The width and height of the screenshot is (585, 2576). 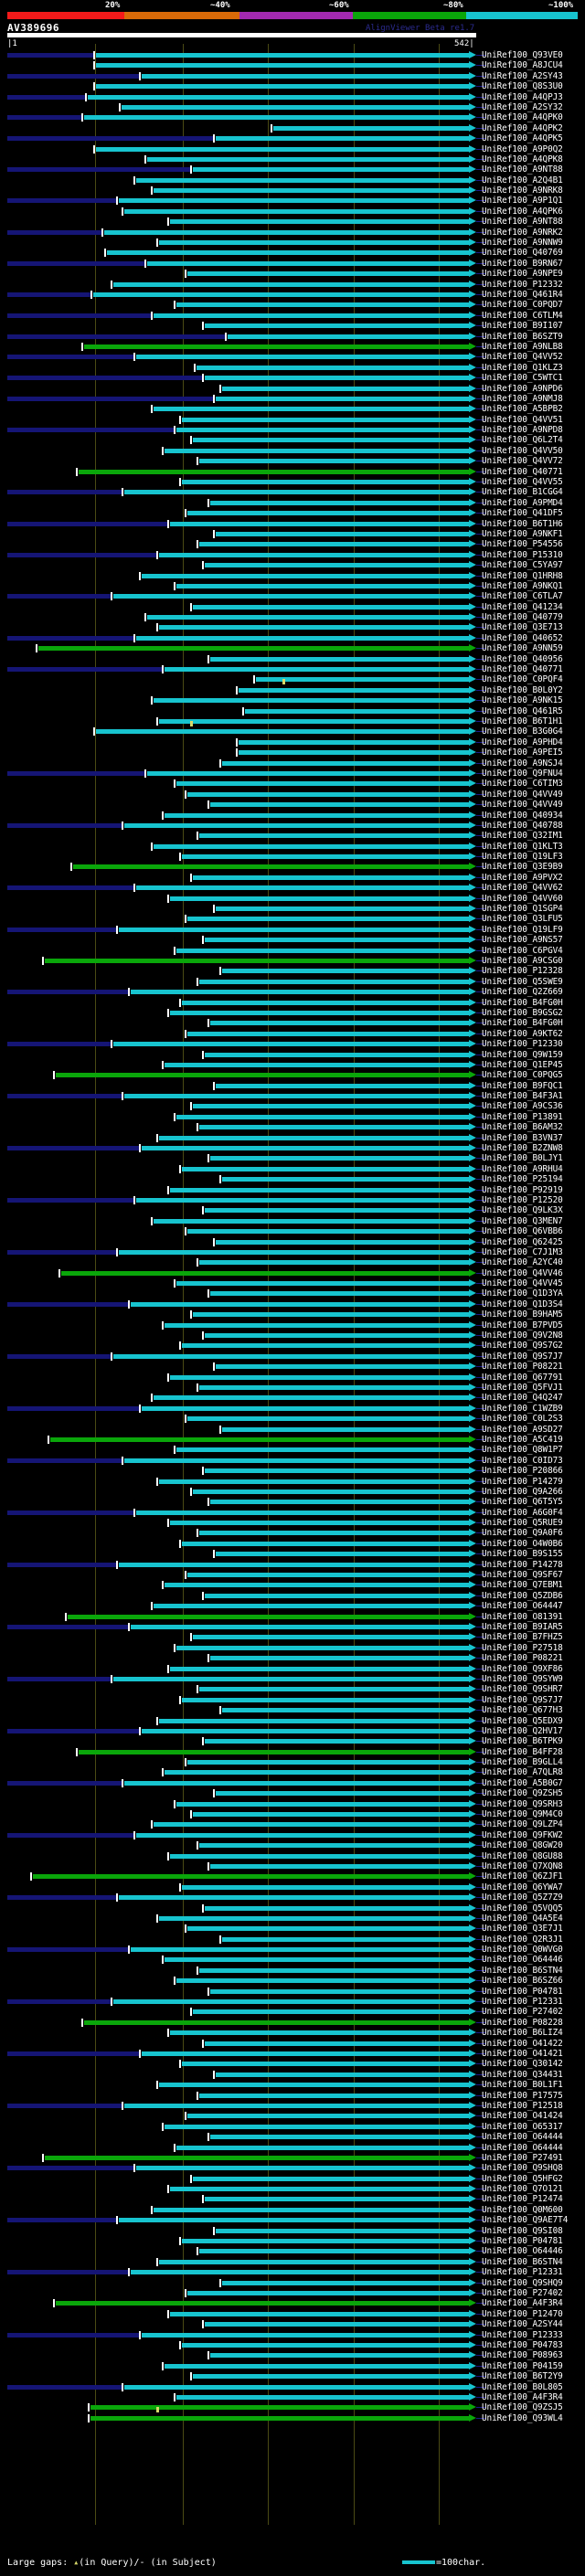 What do you see at coordinates (293, 2179) in the screenshot?
I see `table-row: UniRef100_Q5HFG2` at bounding box center [293, 2179].